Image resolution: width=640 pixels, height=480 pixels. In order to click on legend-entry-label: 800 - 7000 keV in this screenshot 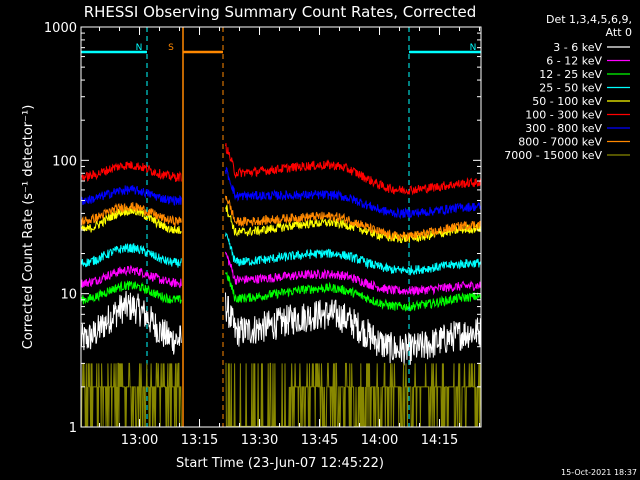, I will do `click(560, 142)`.